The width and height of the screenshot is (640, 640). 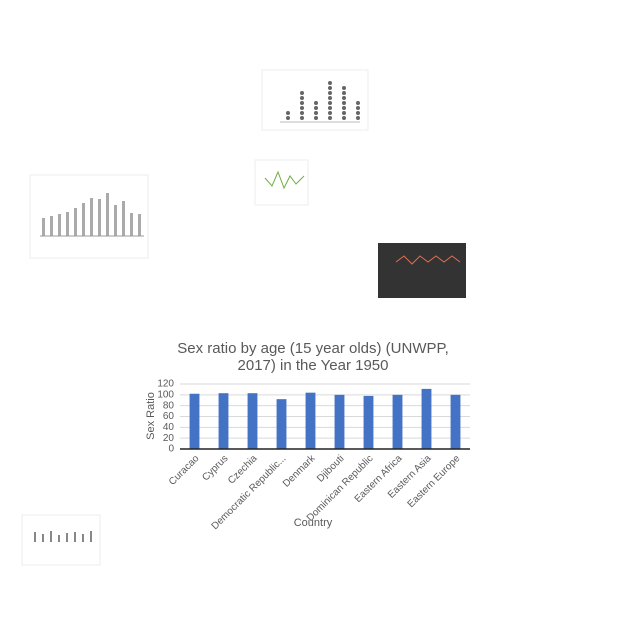 I want to click on thumbnail-bar-chart, so click(x=89, y=216).